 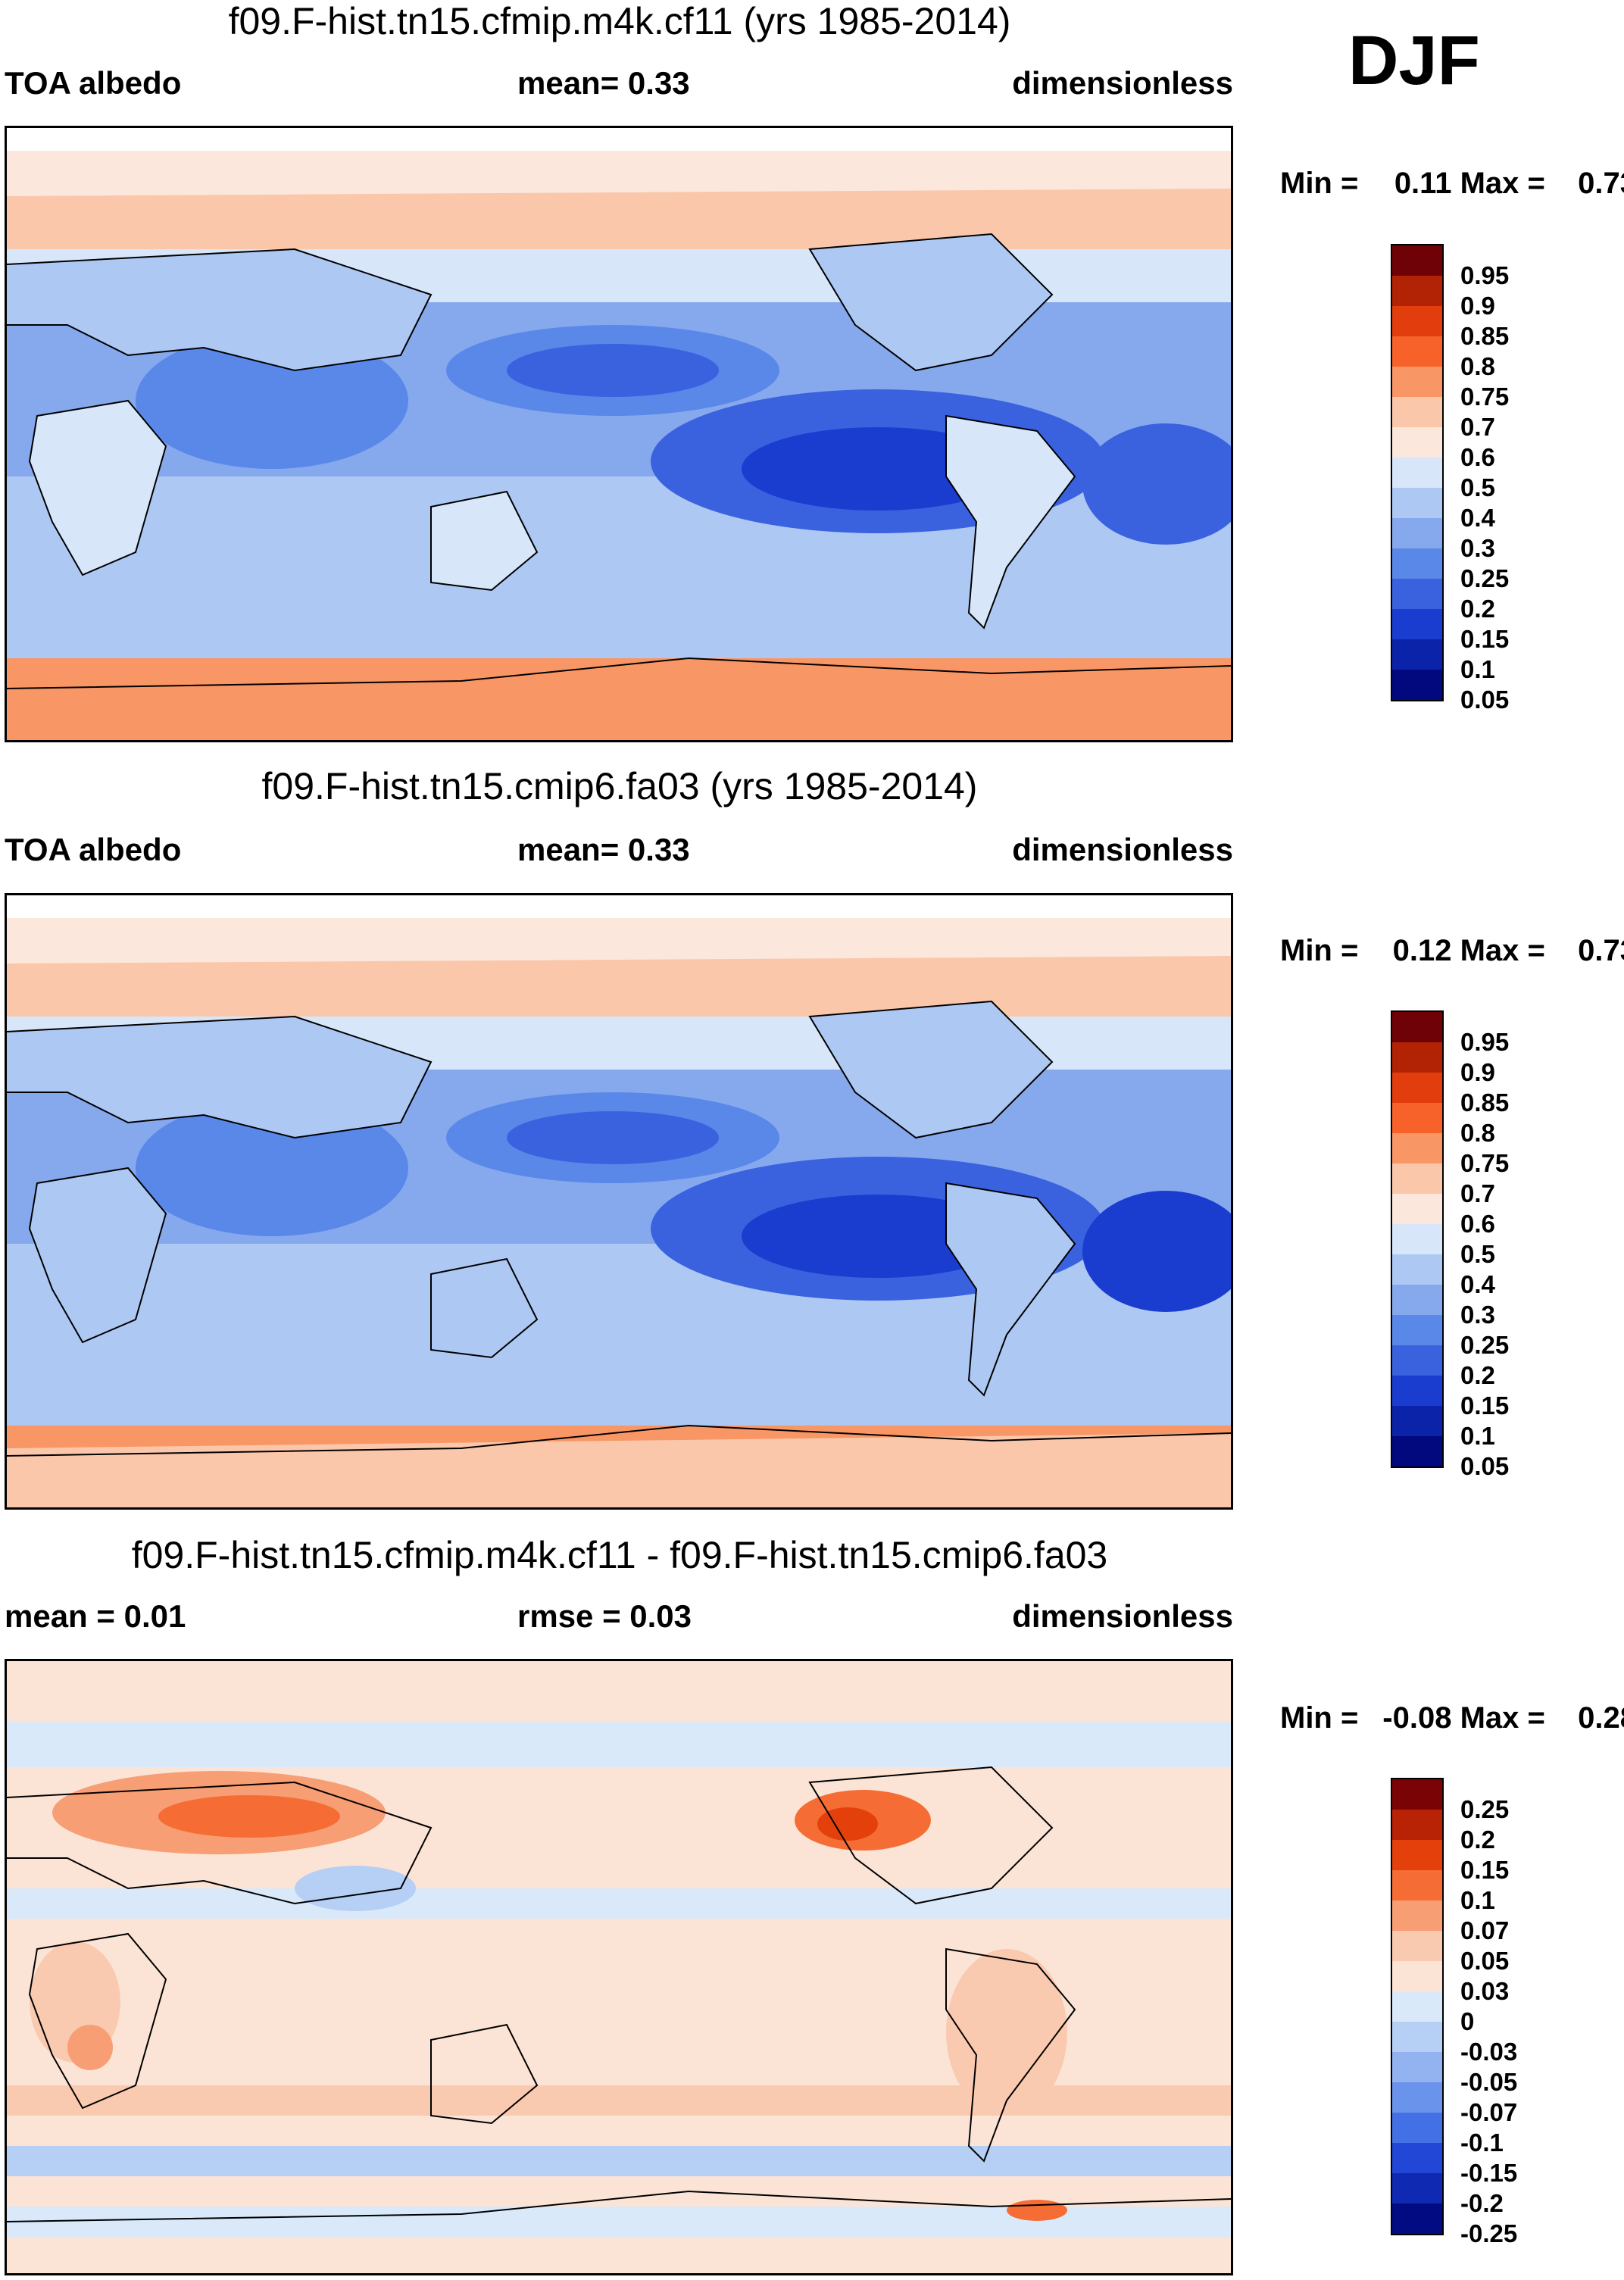 I want to click on panel-3-colorbar-tick: -0.07, so click(x=1489, y=2112).